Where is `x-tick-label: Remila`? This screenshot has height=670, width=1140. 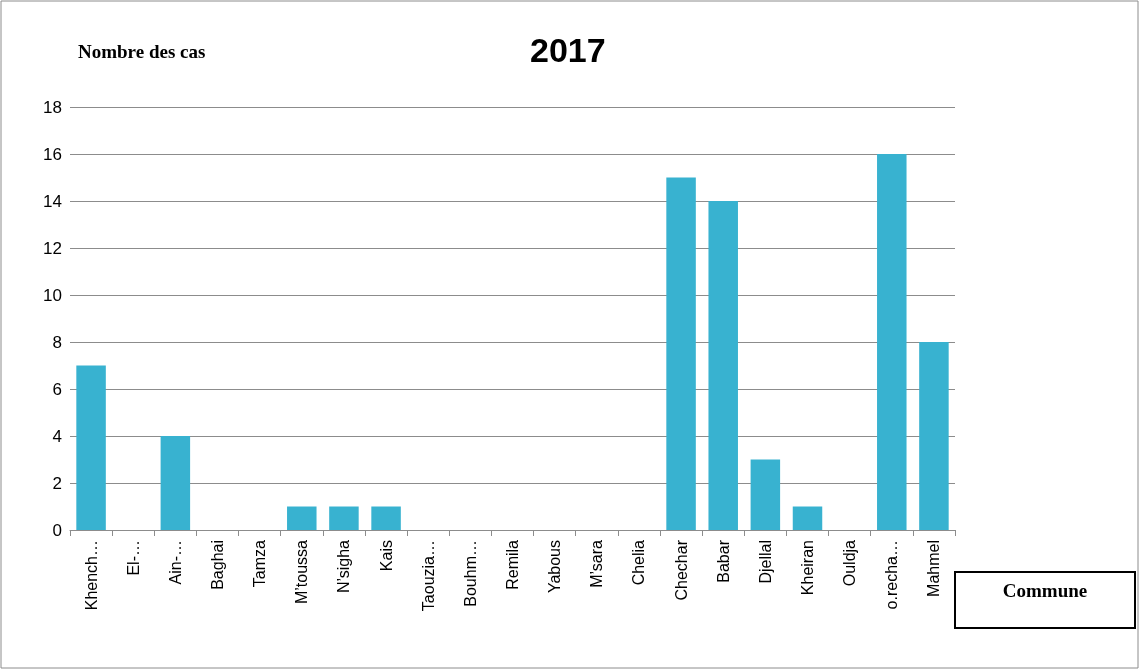 x-tick-label: Remila is located at coordinates (512, 564).